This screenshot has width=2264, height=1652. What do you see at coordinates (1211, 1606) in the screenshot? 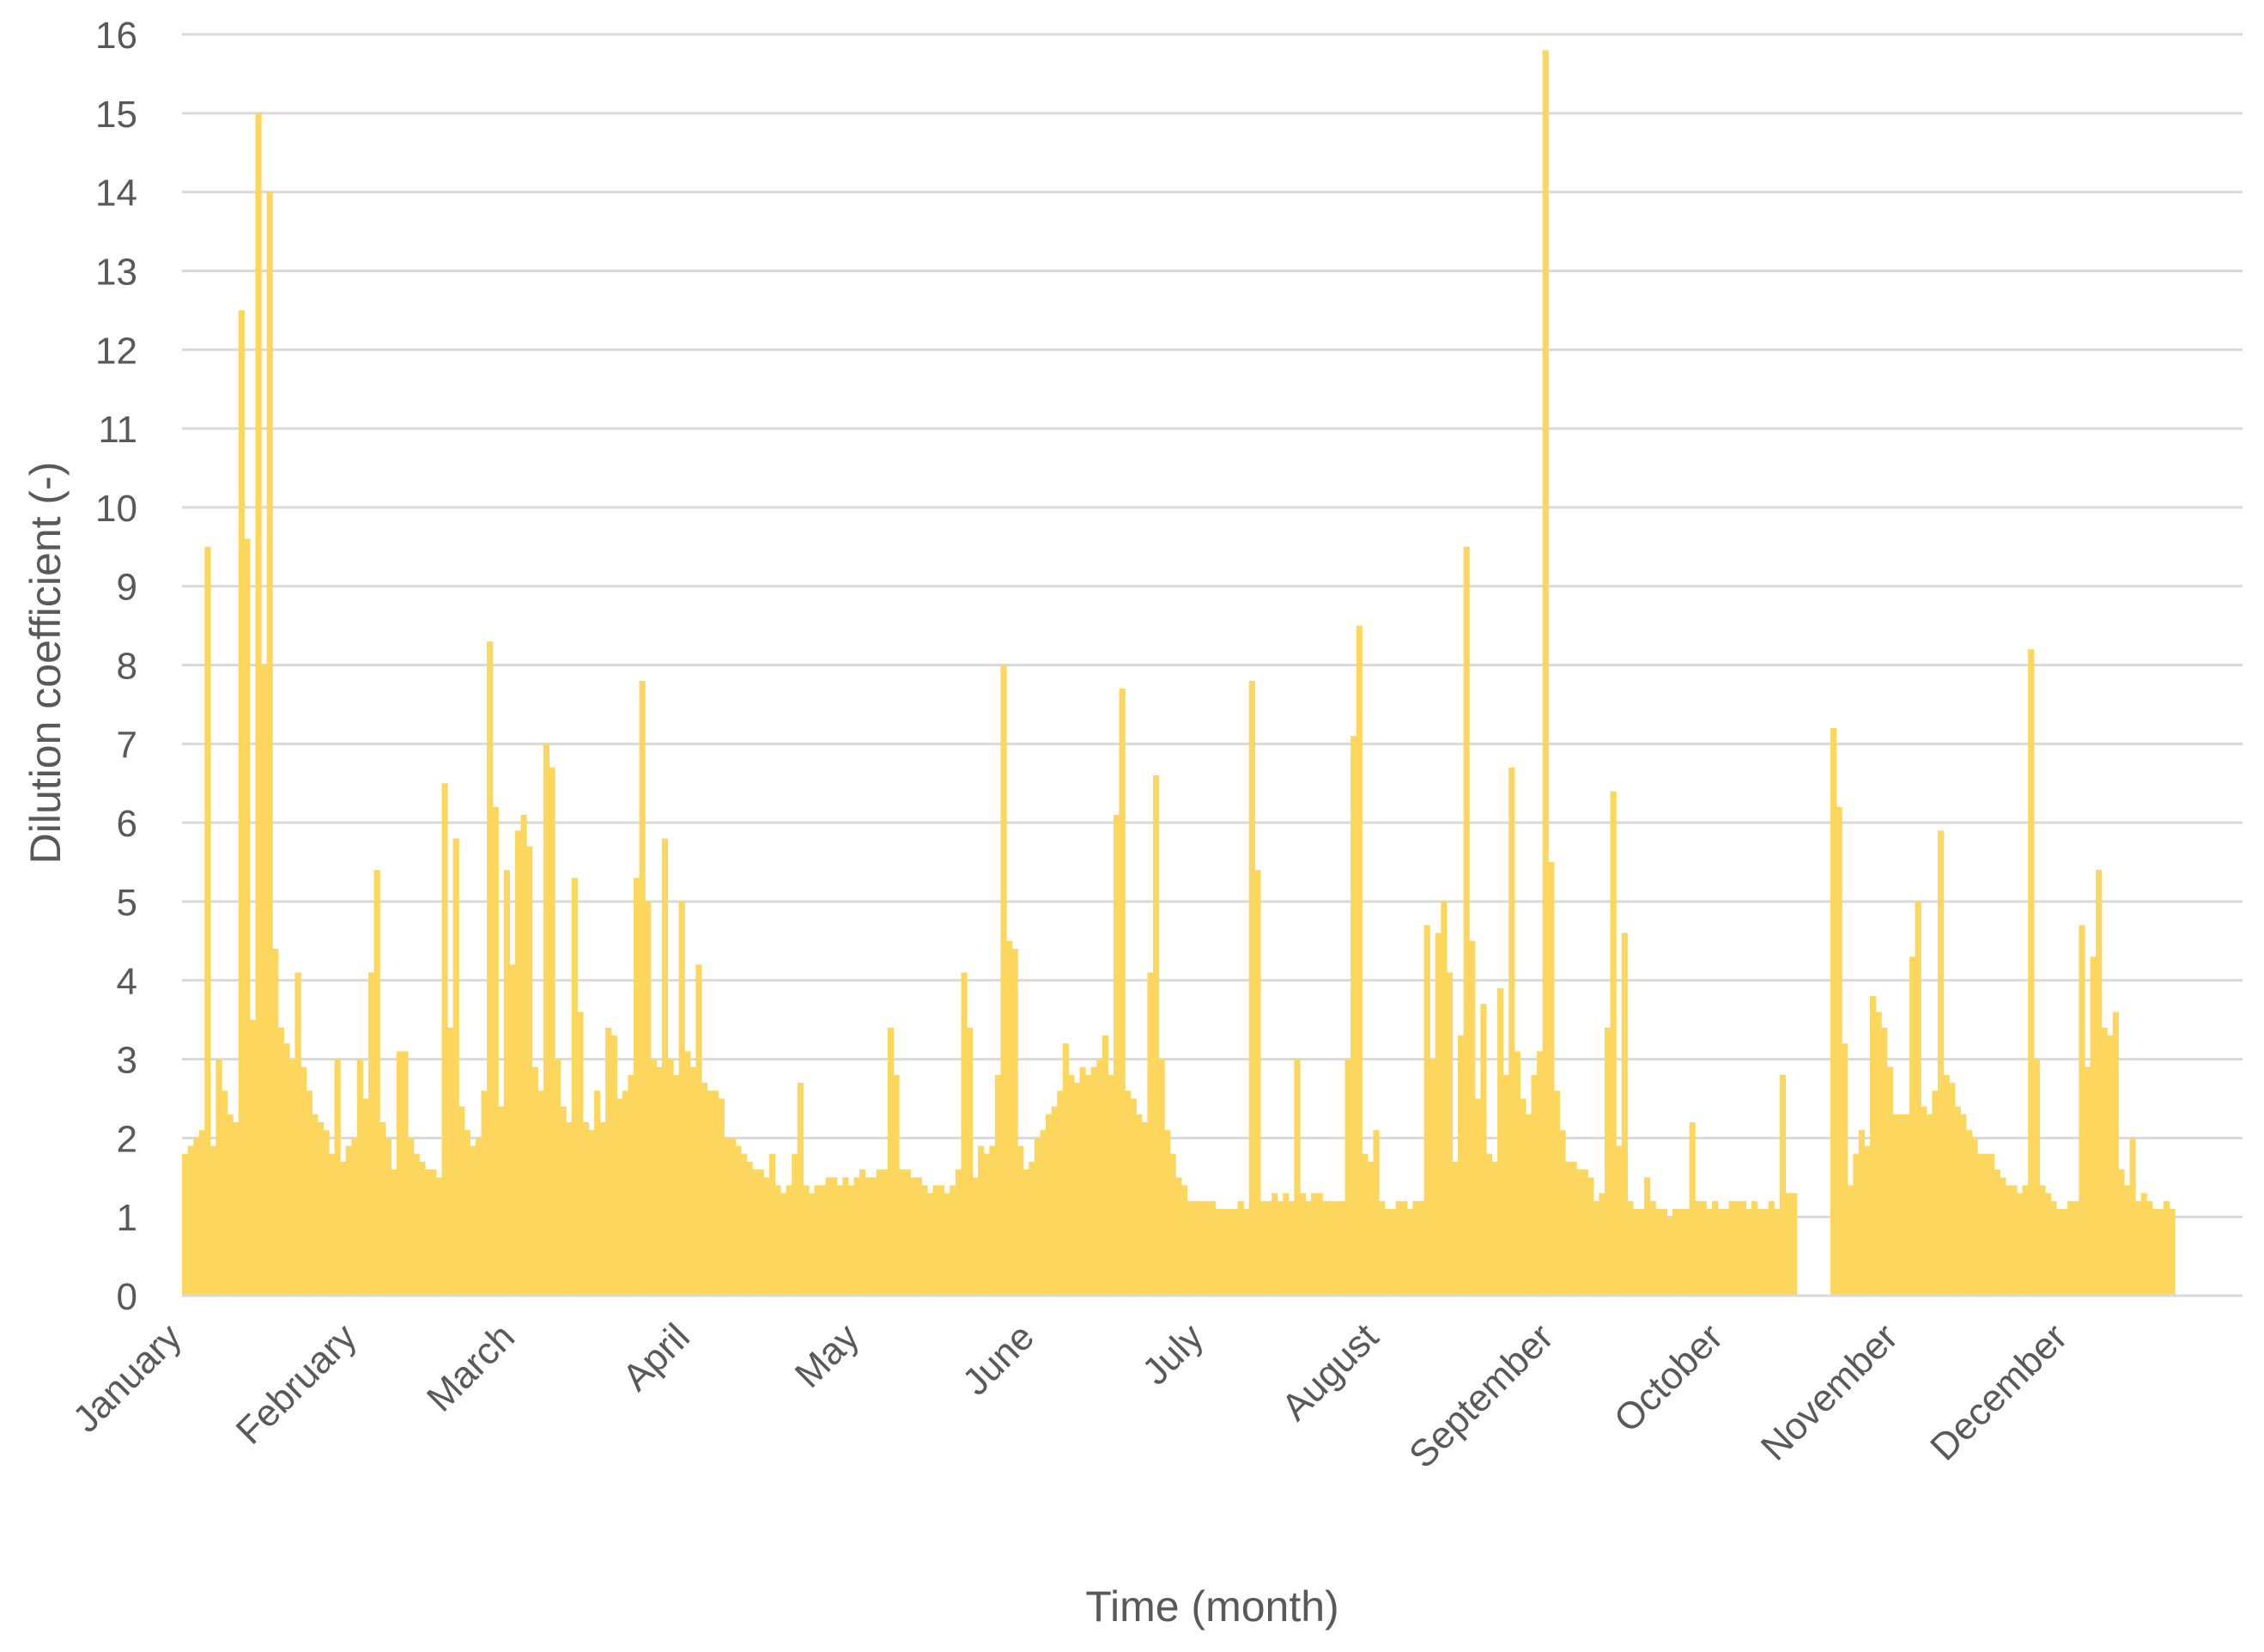
I see `x-axis-title: Time (month)` at bounding box center [1211, 1606].